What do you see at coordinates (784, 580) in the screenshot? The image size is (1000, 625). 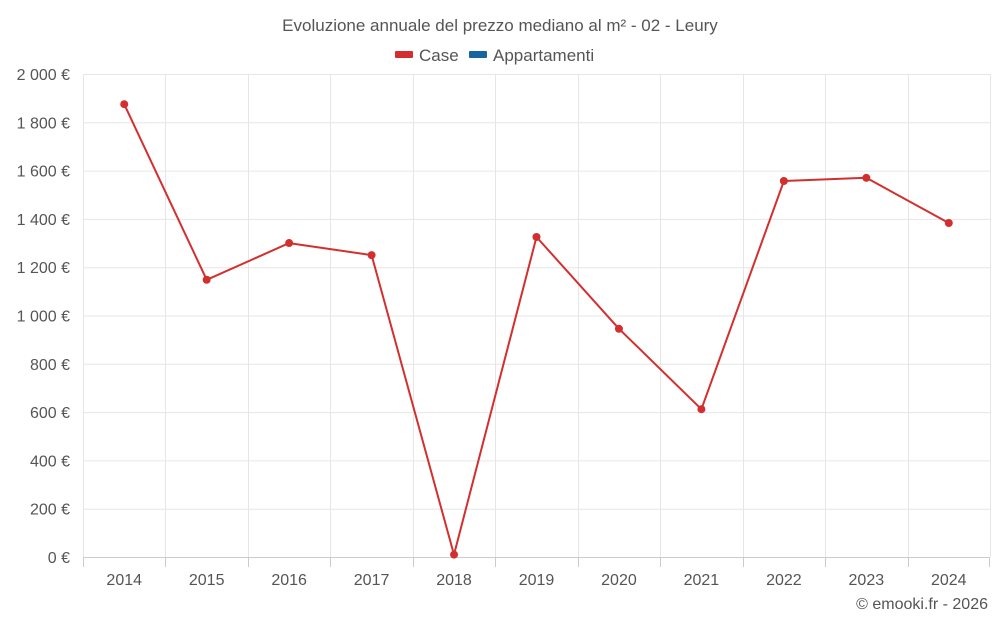 I see `x-tick-label: 2022` at bounding box center [784, 580].